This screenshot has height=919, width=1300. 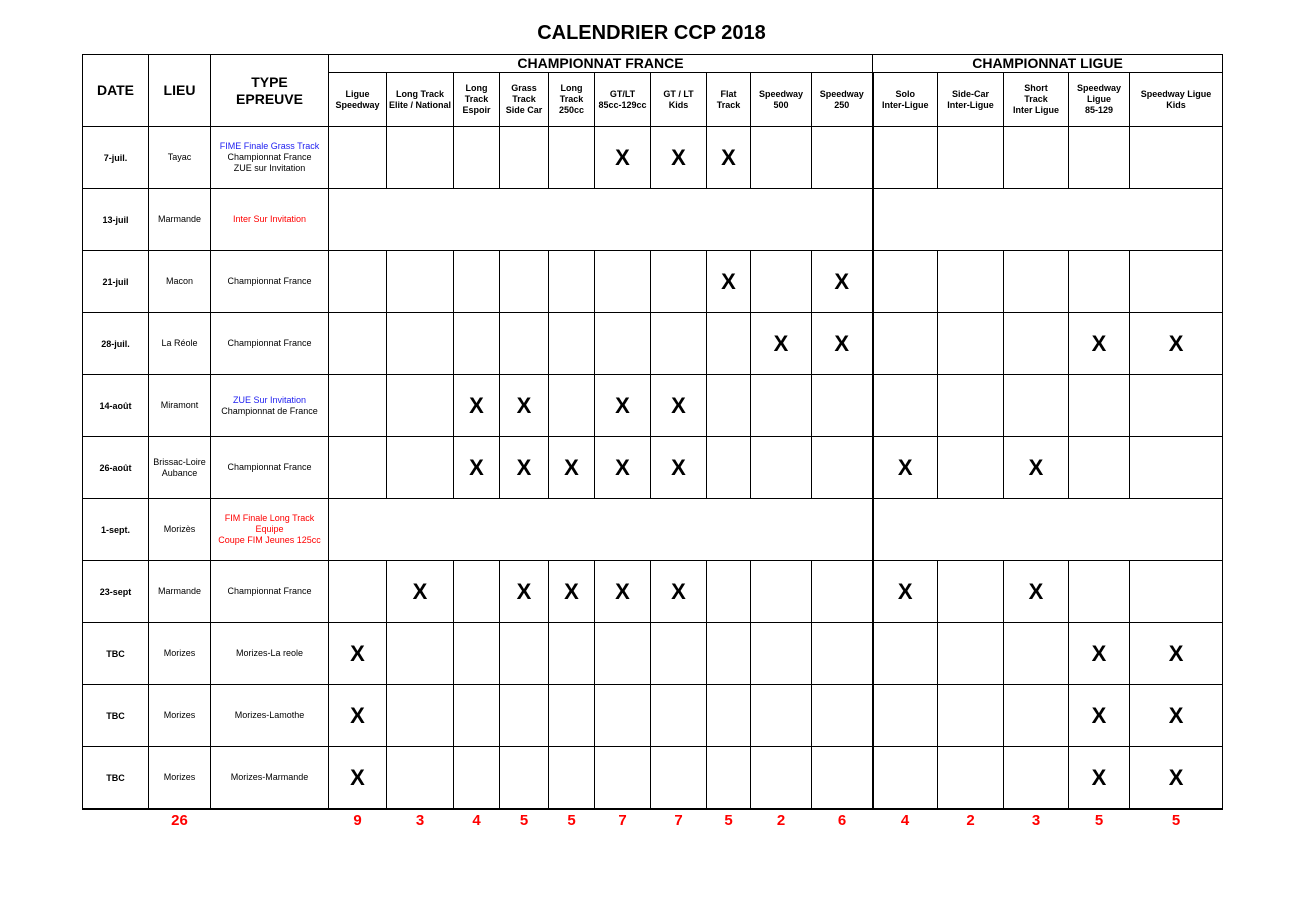 What do you see at coordinates (904, 99) in the screenshot?
I see `column-header-10: Solo Inter-Ligue` at bounding box center [904, 99].